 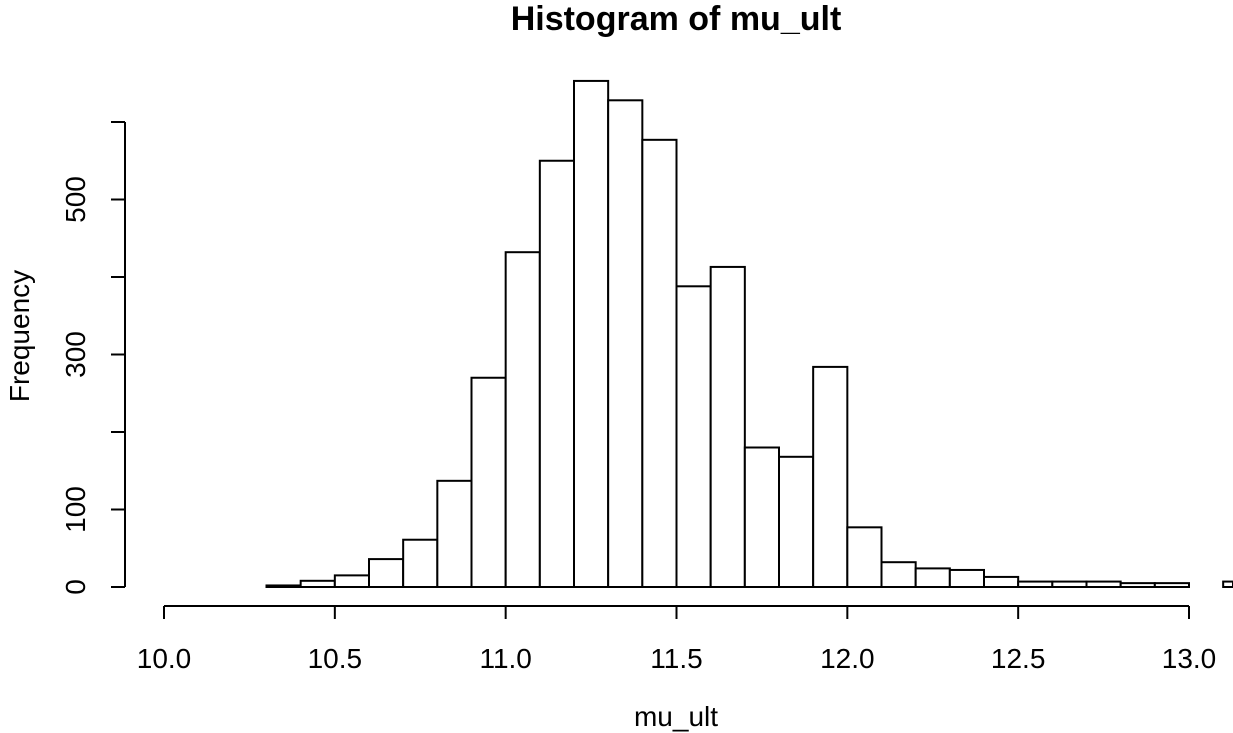 I want to click on x-tick-label: 13.0, so click(x=1189, y=658).